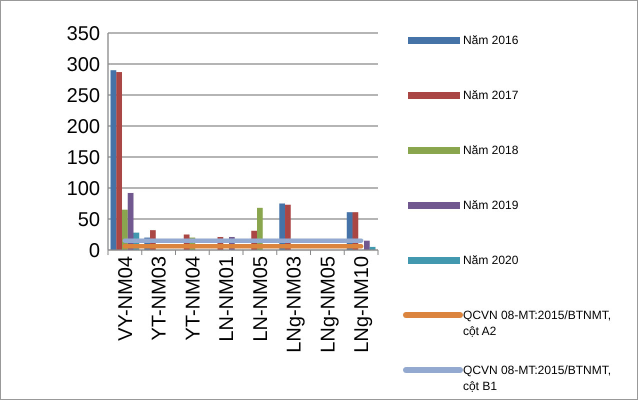 The height and width of the screenshot is (400, 638). I want to click on x-tick-label: YT-NM03, so click(159, 298).